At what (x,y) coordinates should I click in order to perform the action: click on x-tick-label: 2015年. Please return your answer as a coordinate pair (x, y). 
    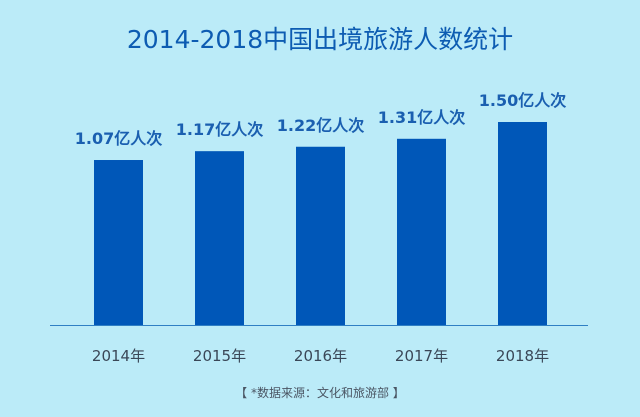
    Looking at the image, I should click on (219, 356).